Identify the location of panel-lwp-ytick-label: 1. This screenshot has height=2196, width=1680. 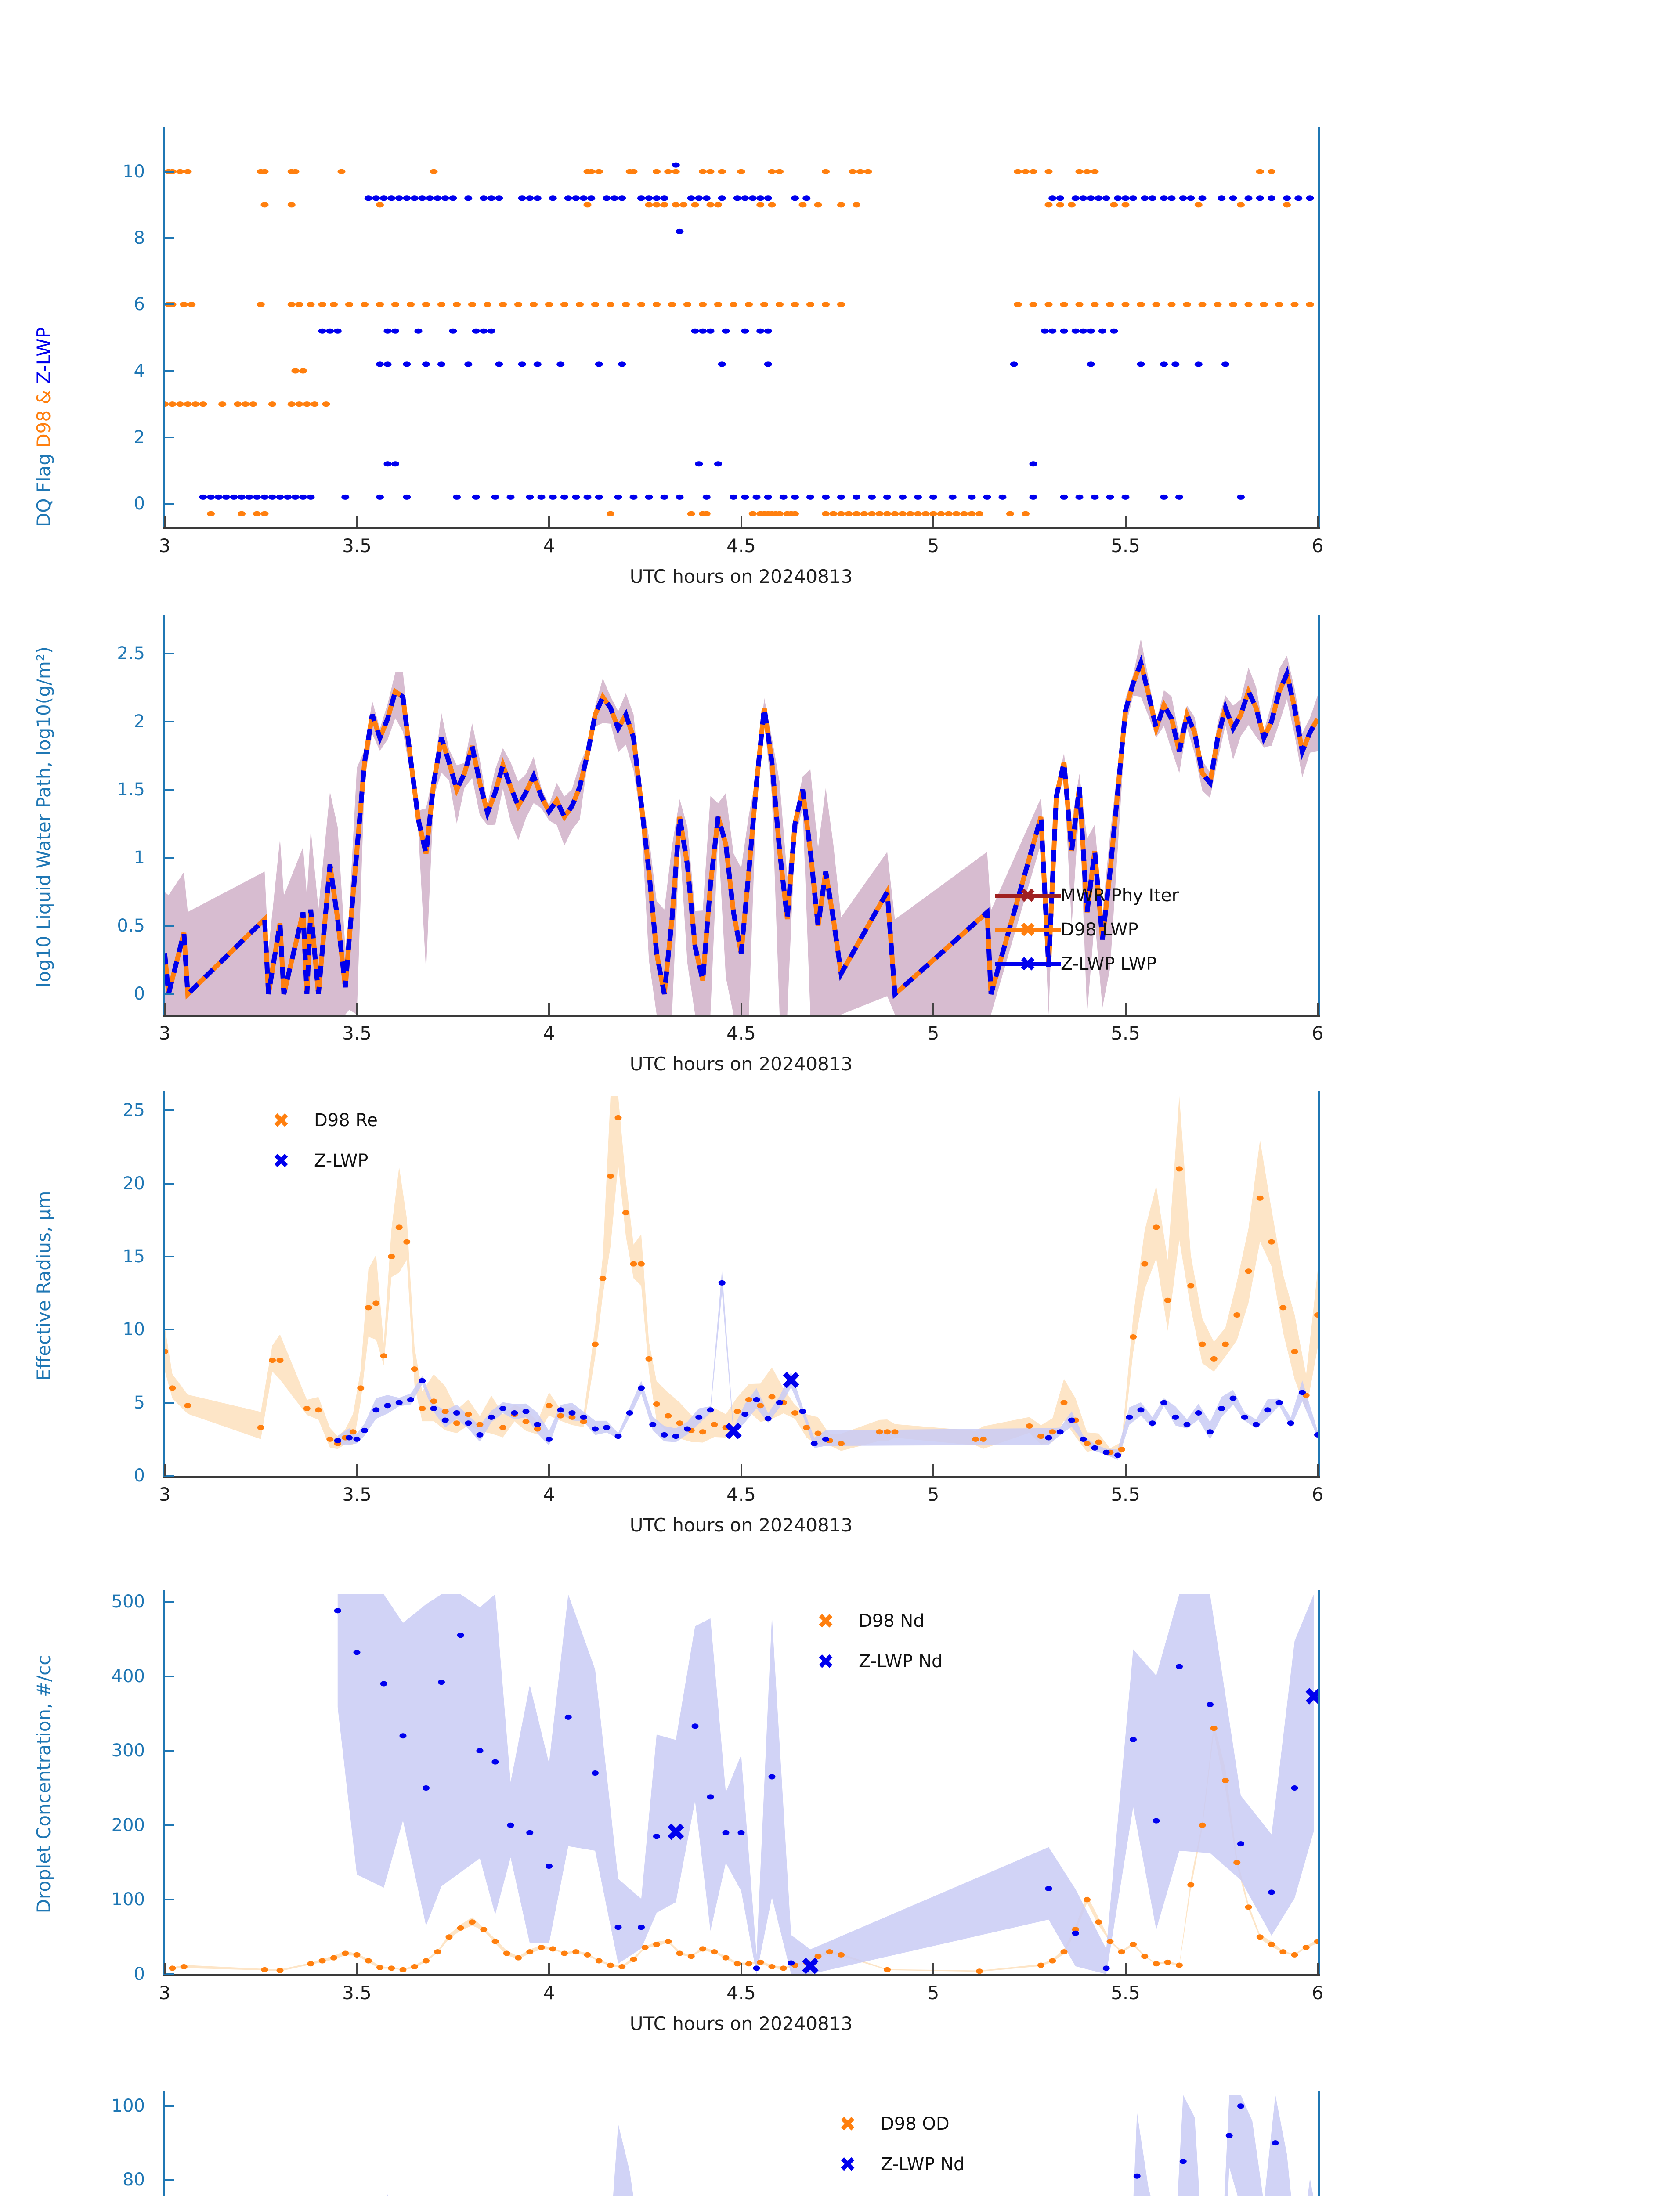
(139, 858).